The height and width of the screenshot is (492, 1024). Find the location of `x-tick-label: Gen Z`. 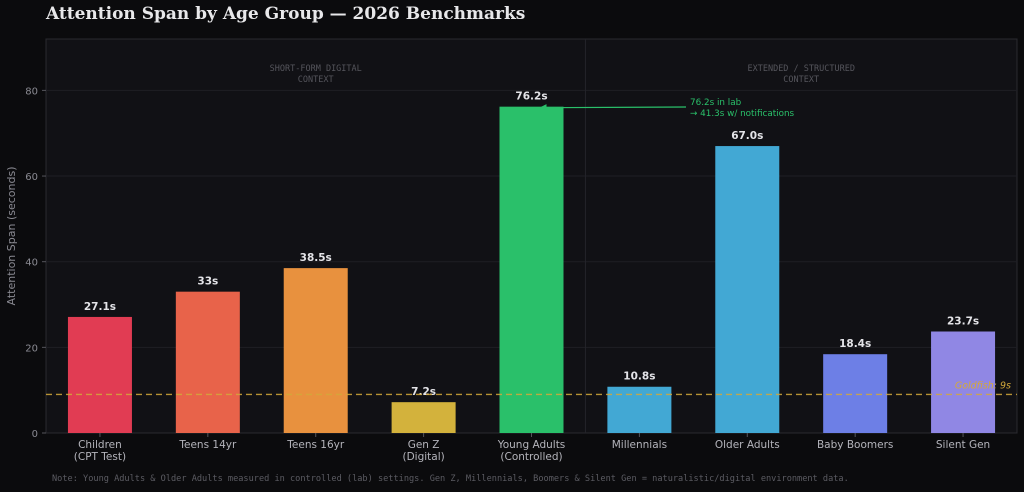

x-tick-label: Gen Z is located at coordinates (424, 445).